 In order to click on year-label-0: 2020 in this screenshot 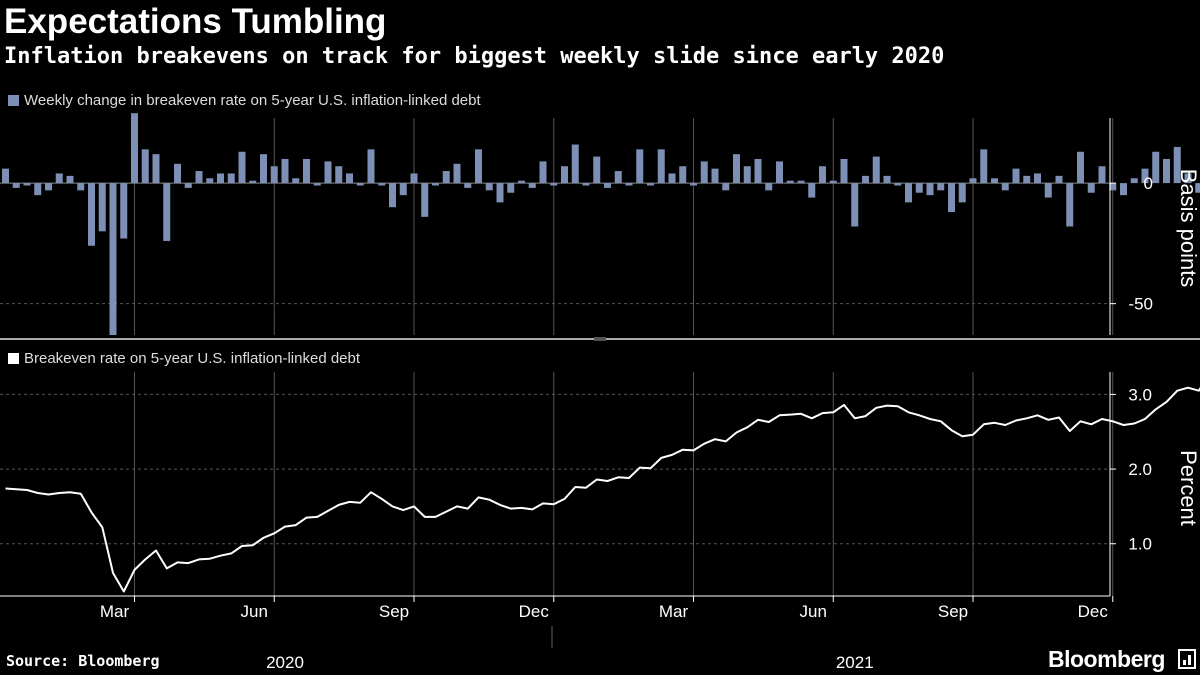, I will do `click(285, 662)`.